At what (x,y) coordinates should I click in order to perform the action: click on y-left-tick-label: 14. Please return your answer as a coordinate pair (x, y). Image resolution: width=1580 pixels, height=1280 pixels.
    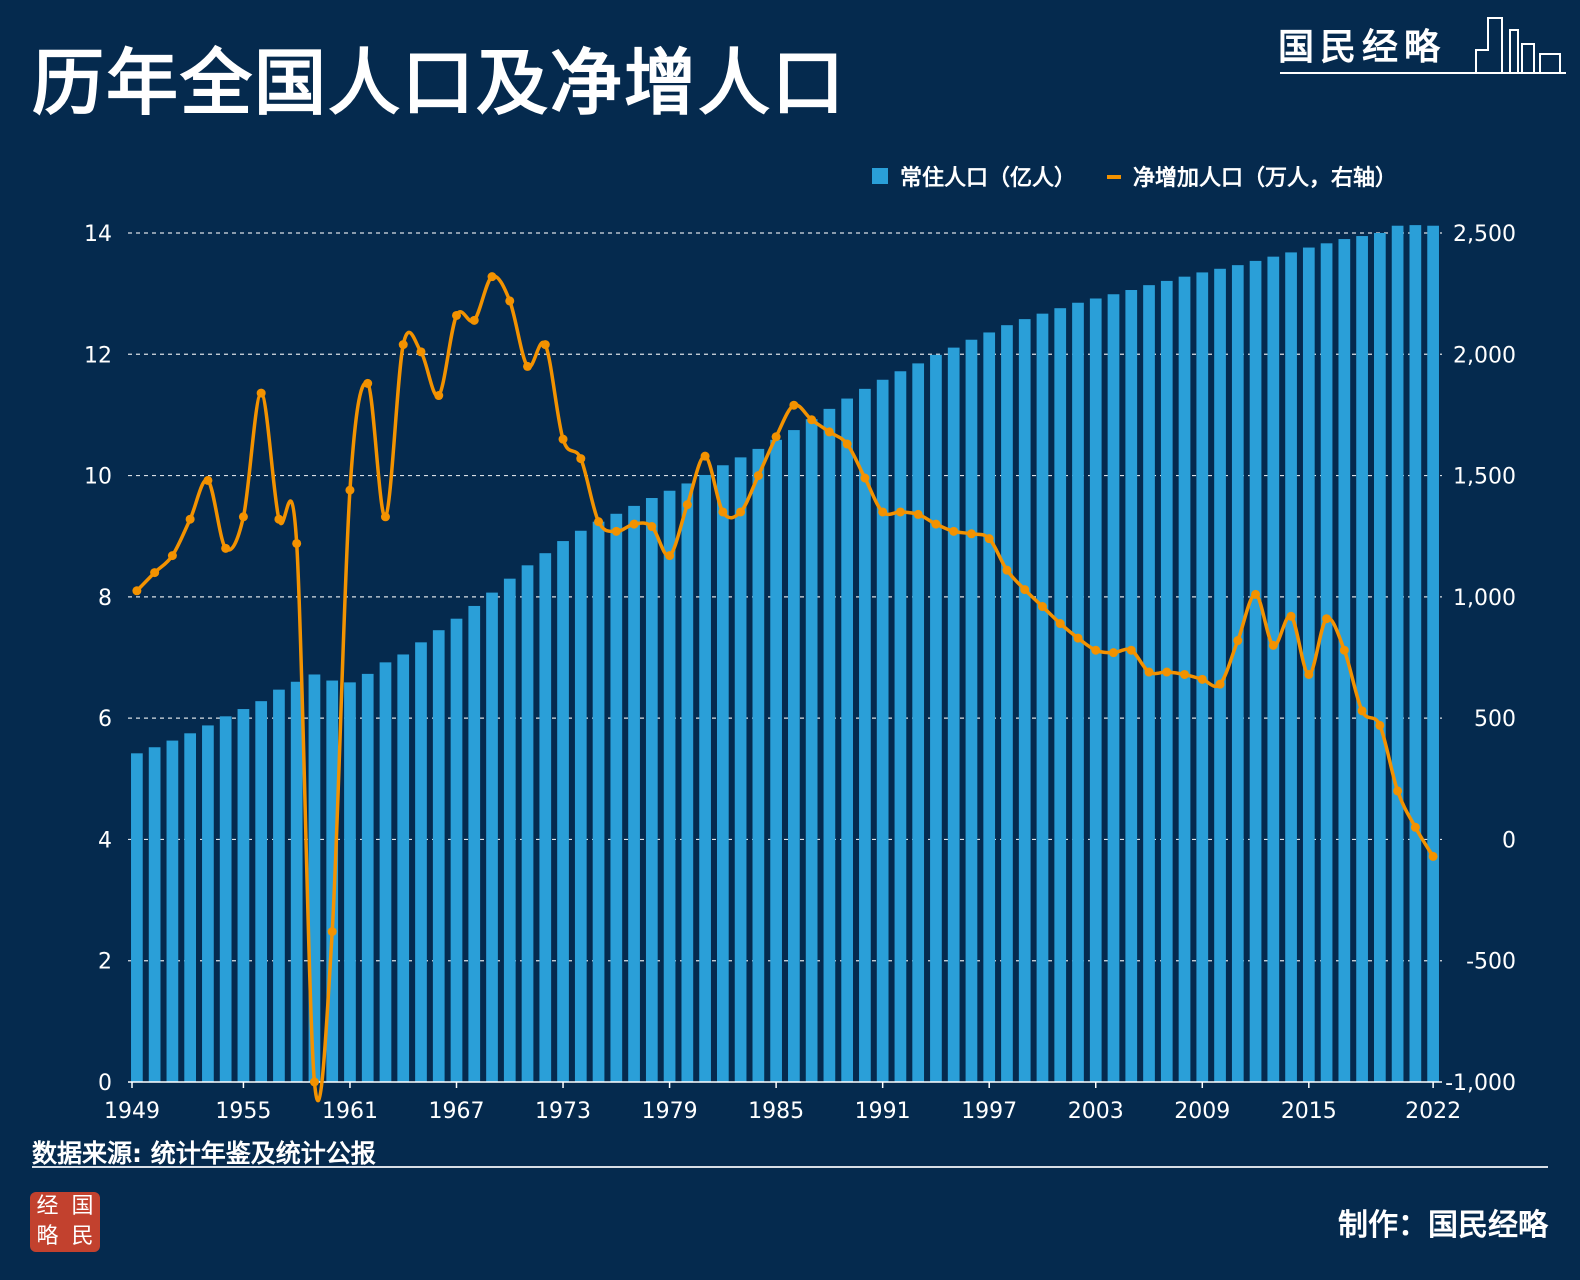
    Looking at the image, I should click on (98, 234).